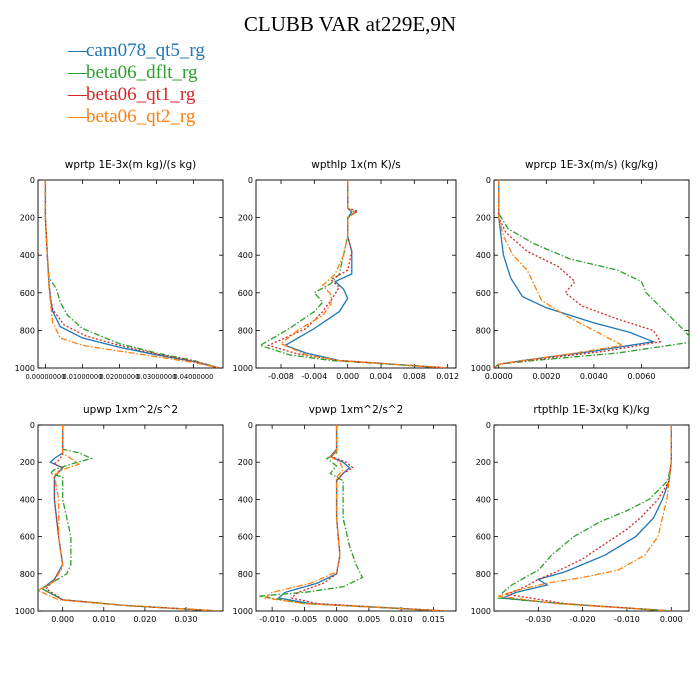 The width and height of the screenshot is (700, 700). I want to click on x-tick-label: 0.020, so click(144, 619).